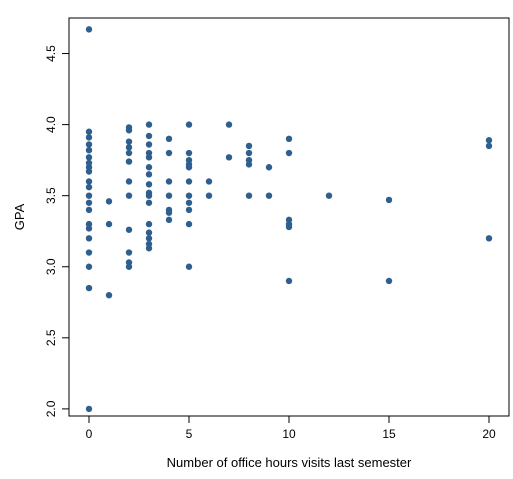 This screenshot has width=513, height=479. I want to click on y-tick-label: 3.5, so click(51, 195).